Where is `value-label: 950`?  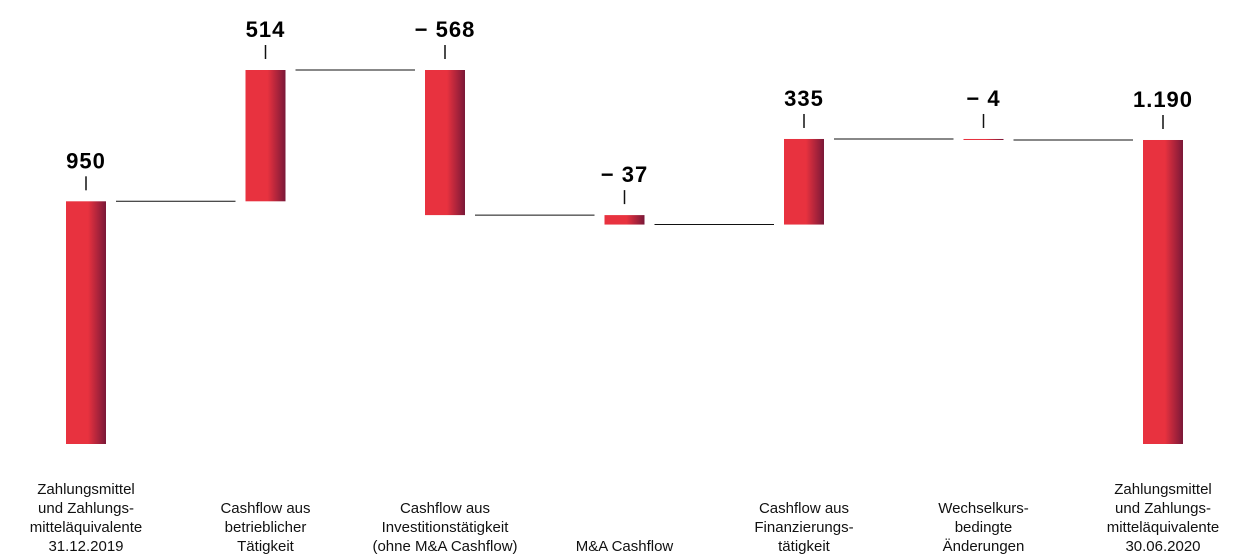 value-label: 950 is located at coordinates (86, 160).